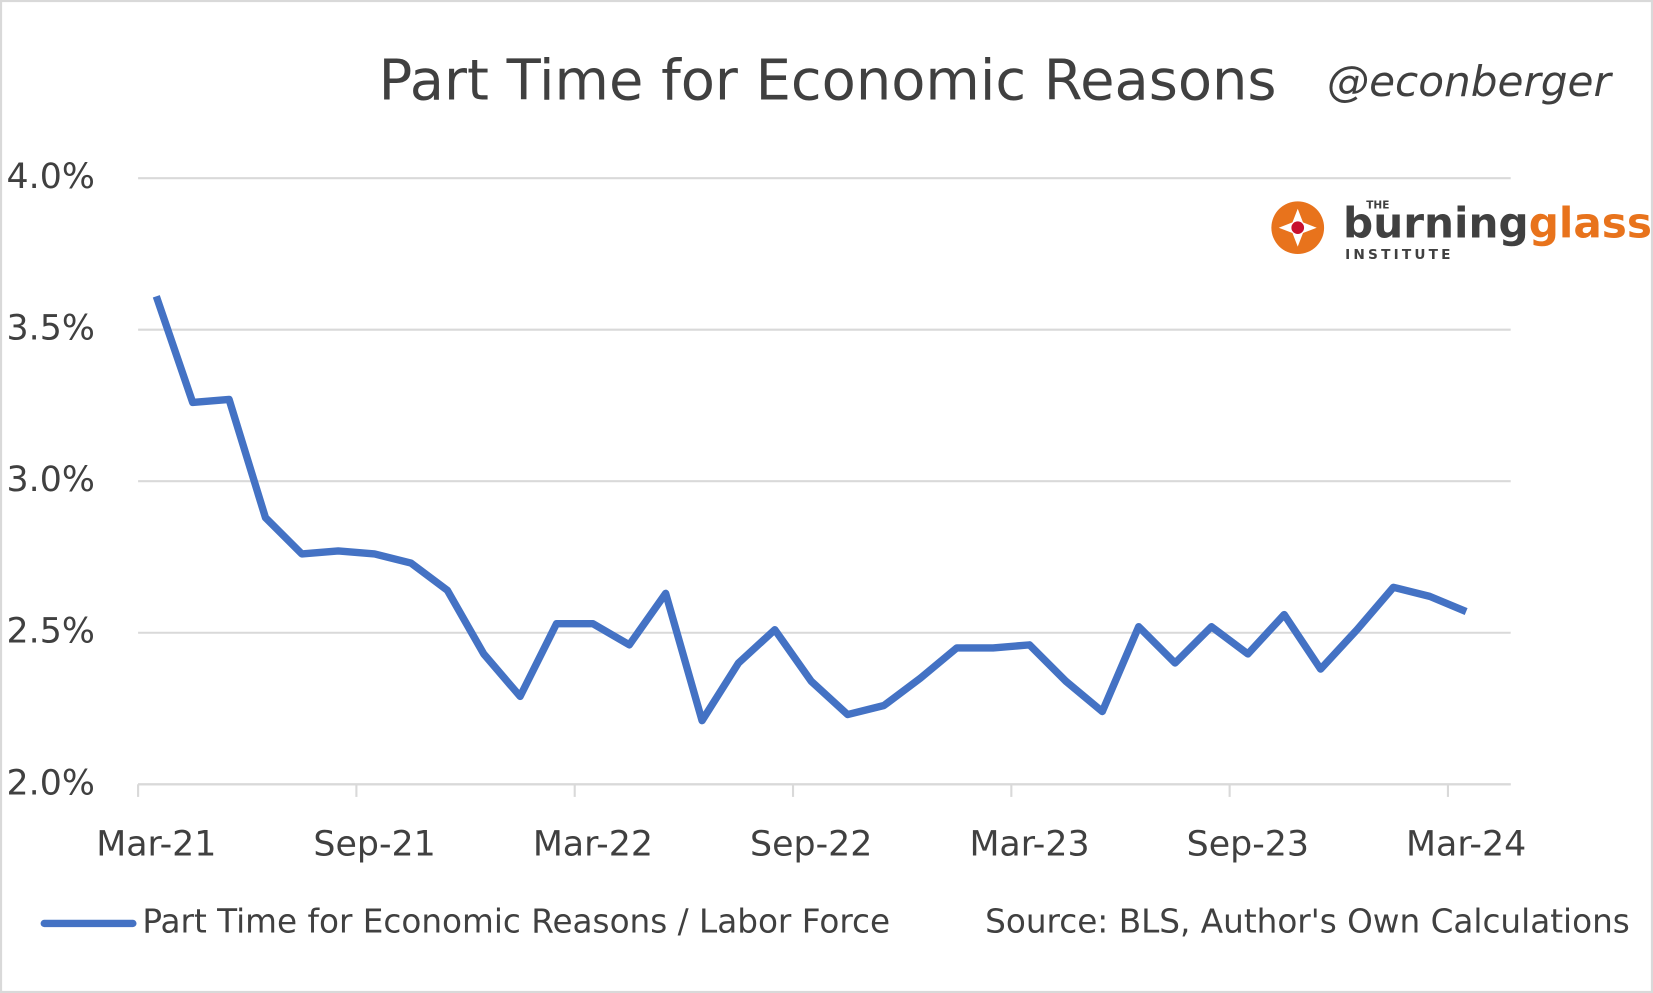 The image size is (1653, 993). Describe the element at coordinates (828, 80) in the screenshot. I see `chart-title: Part Time for Economic Reasons` at that location.